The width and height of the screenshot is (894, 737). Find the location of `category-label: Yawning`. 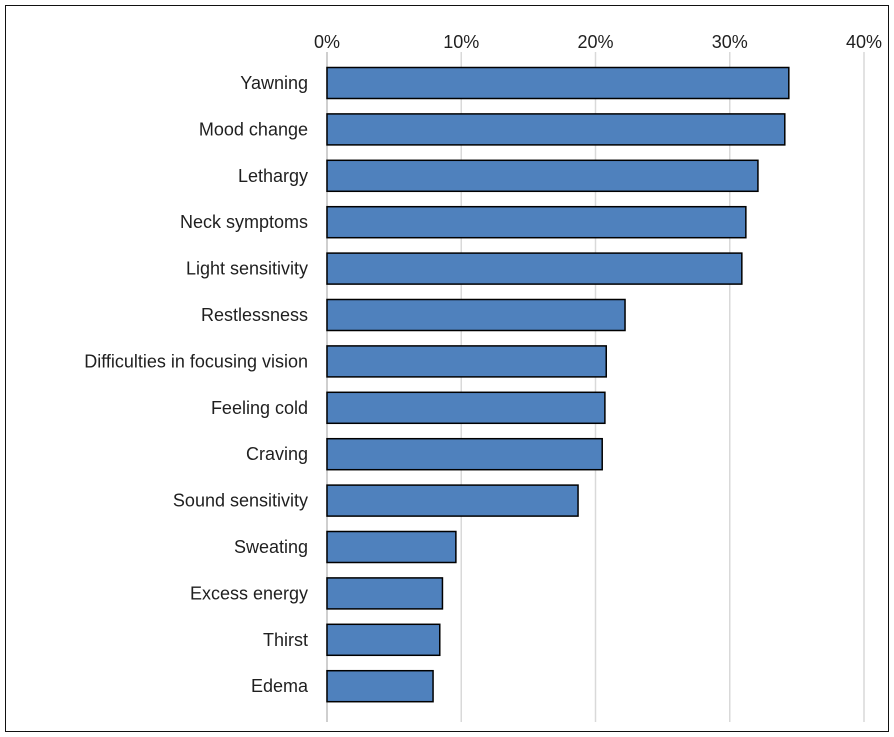

category-label: Yawning is located at coordinates (274, 83).